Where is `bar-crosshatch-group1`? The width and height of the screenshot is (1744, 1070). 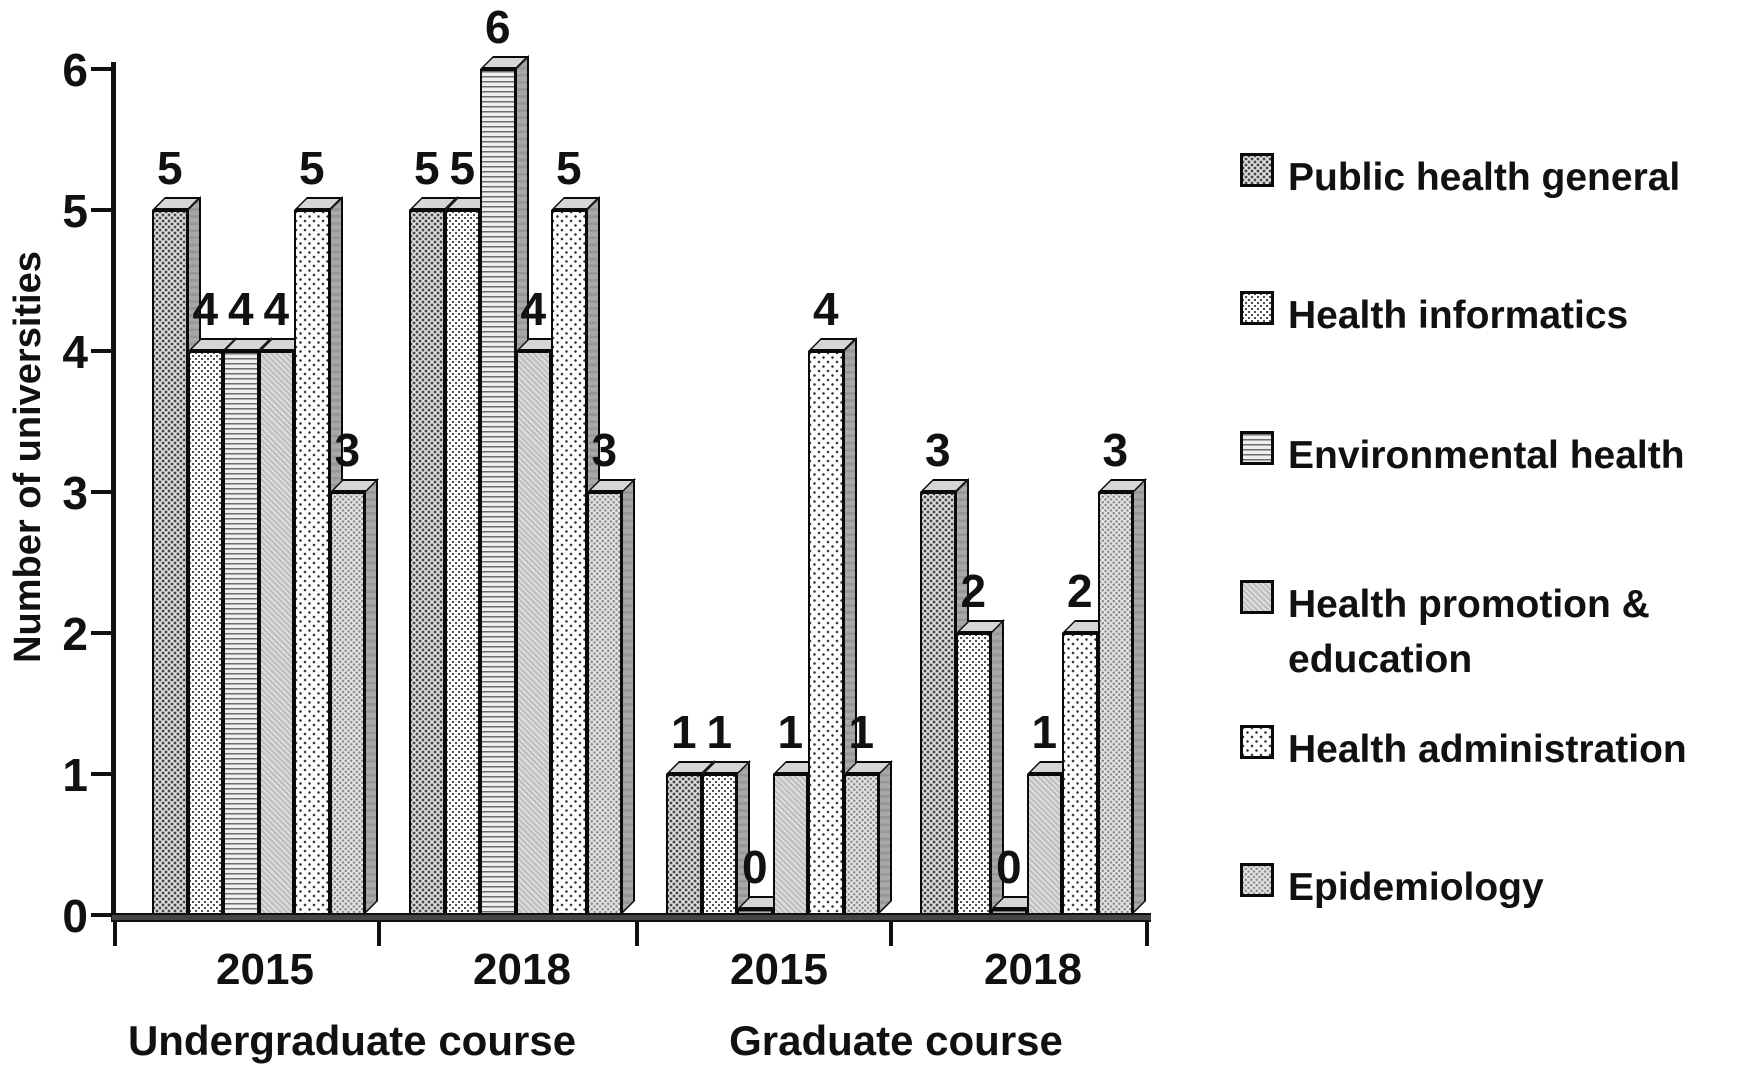
bar-crosshatch-group1 is located at coordinates (176, 555).